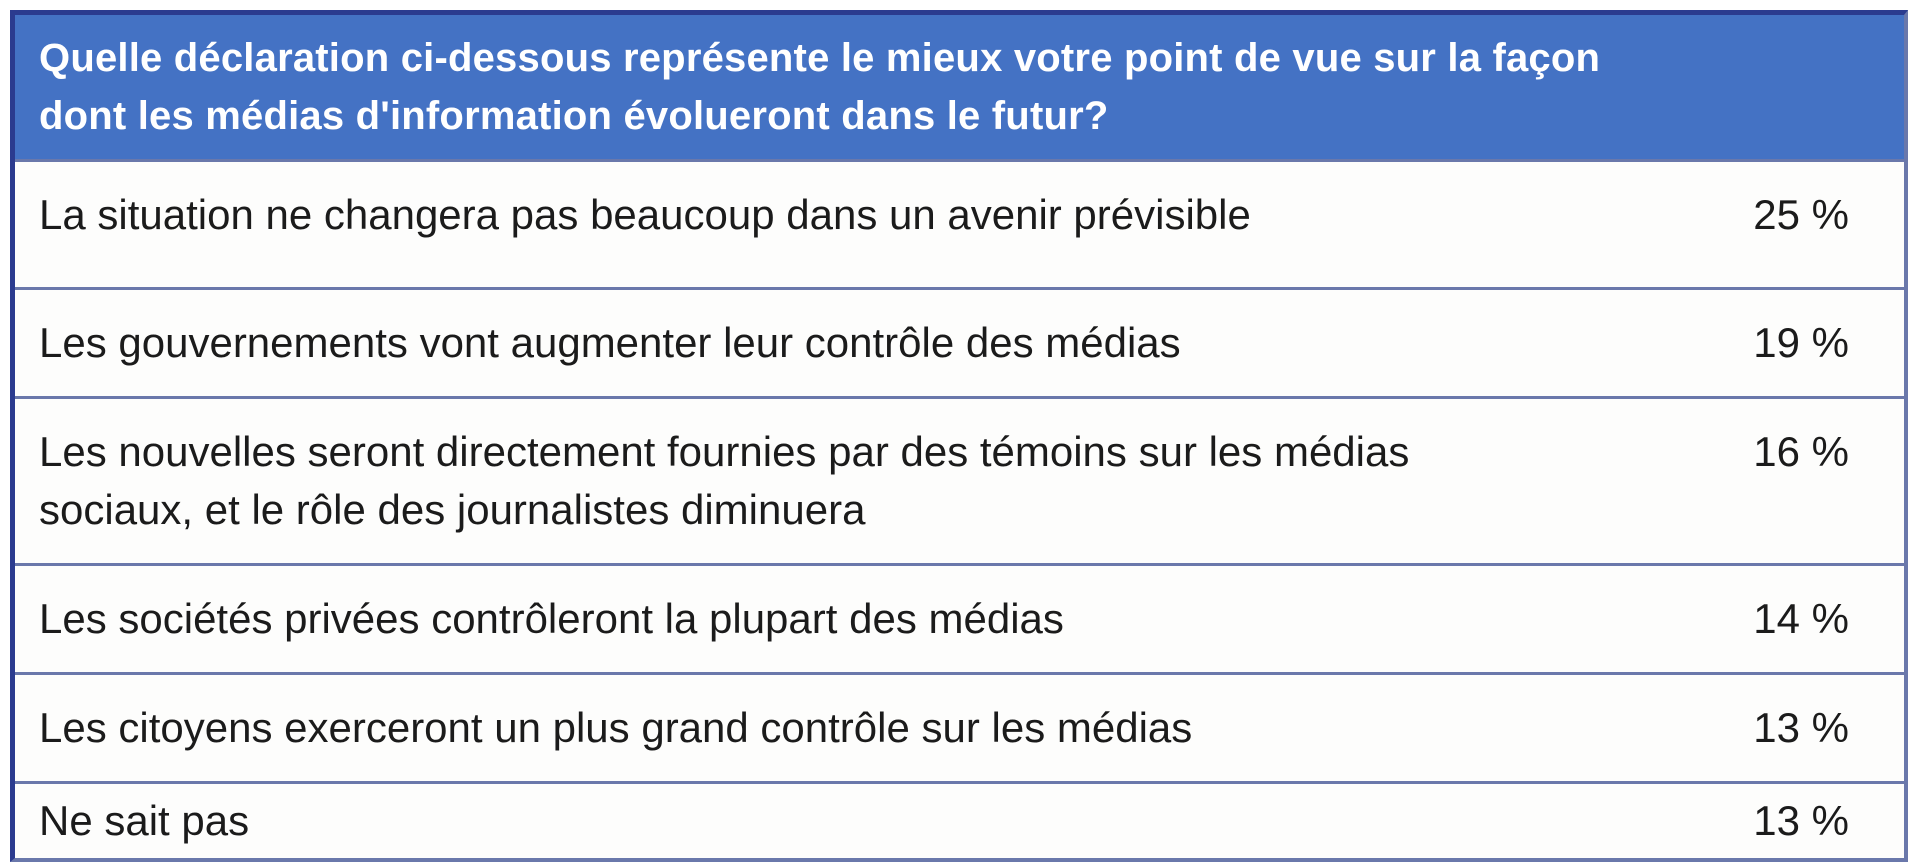 The image size is (1920, 862). I want to click on row-value: 25 %, so click(1801, 214).